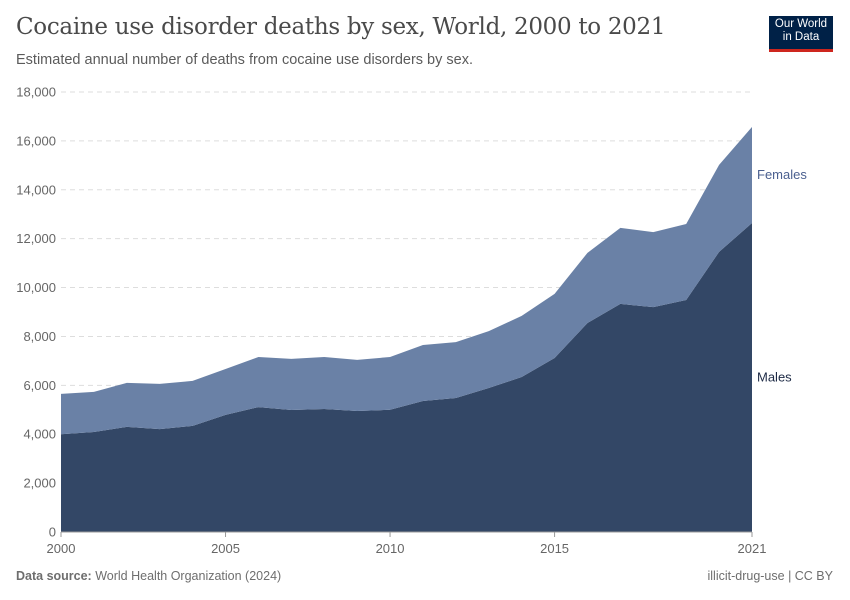 Image resolution: width=850 pixels, height=600 pixels. Describe the element at coordinates (61, 548) in the screenshot. I see `x-tick-label: 2000` at that location.